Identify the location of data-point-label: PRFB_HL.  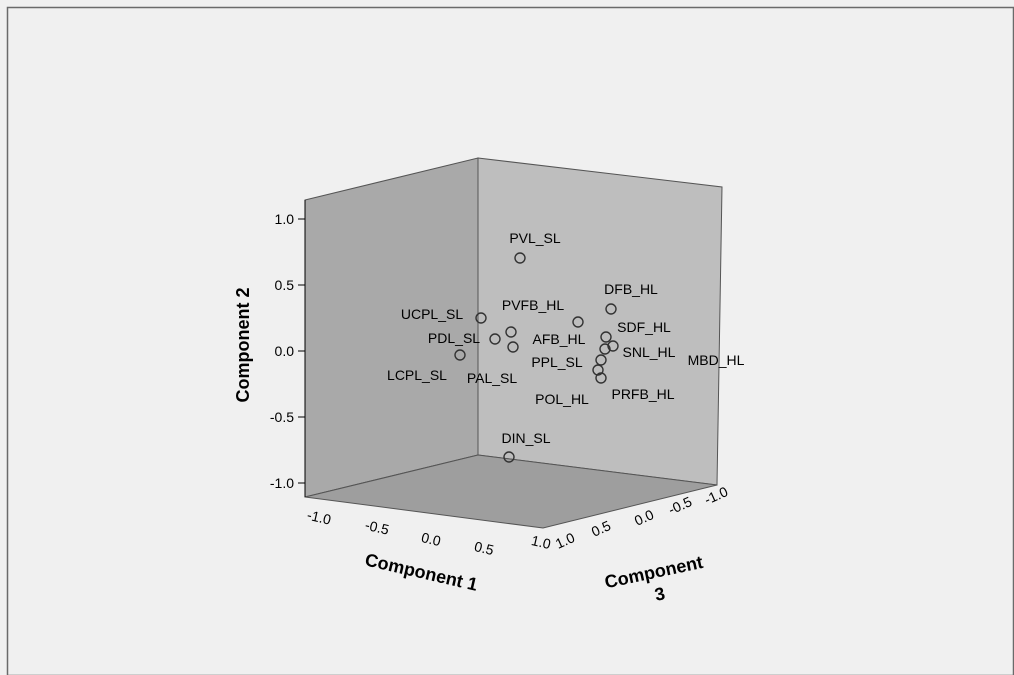
(642, 394).